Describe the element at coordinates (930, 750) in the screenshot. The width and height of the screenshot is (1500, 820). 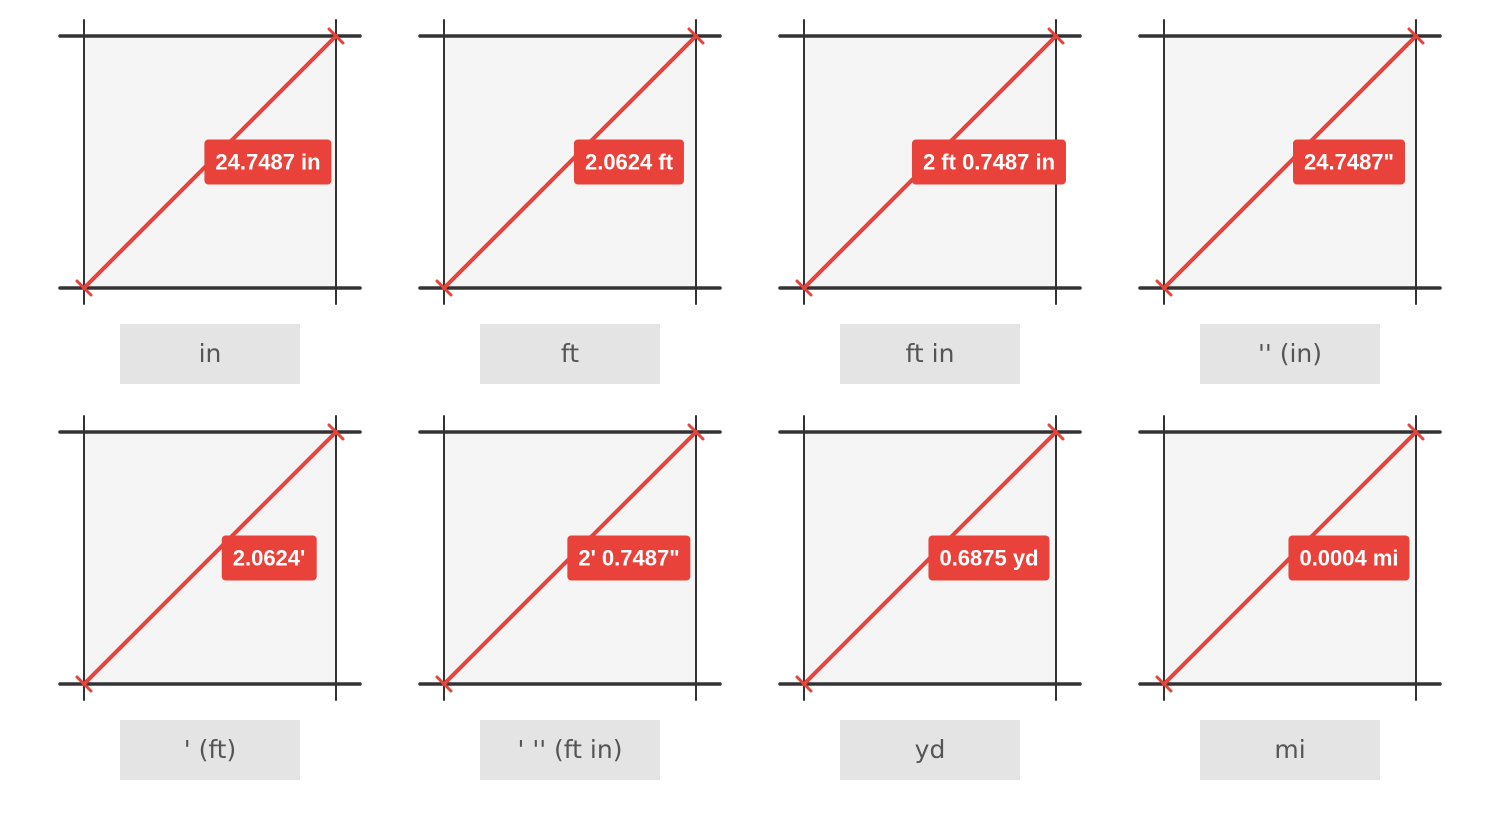
I see `unit-button: yd` at that location.